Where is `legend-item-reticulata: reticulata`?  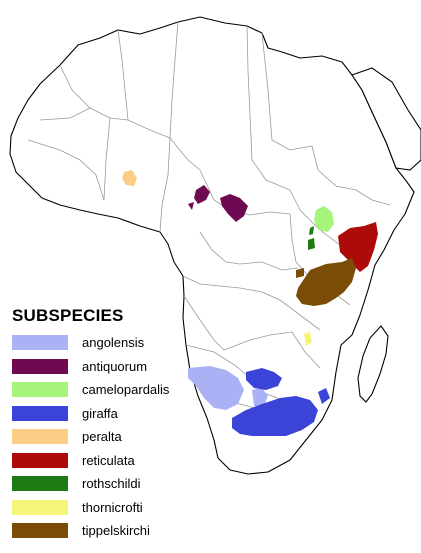
legend-item-reticulata: reticulata is located at coordinates (92, 461).